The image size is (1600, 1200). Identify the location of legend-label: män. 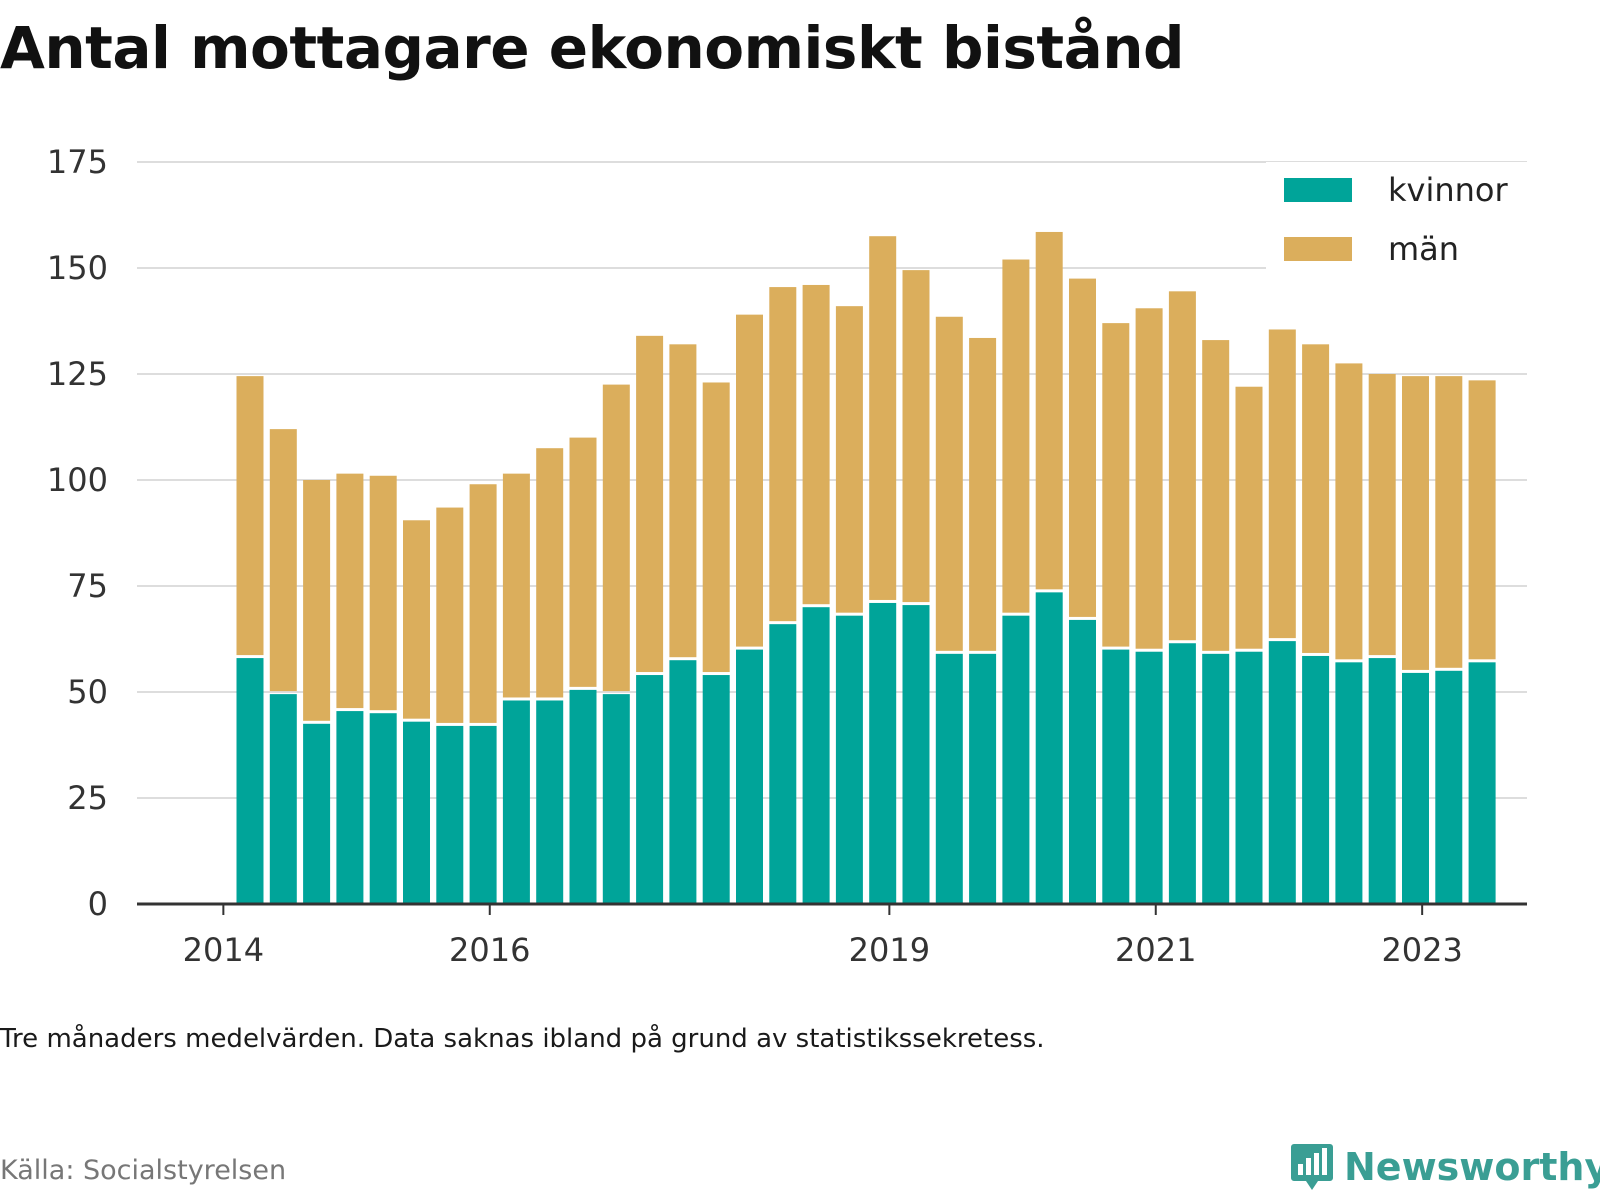
(1423, 249).